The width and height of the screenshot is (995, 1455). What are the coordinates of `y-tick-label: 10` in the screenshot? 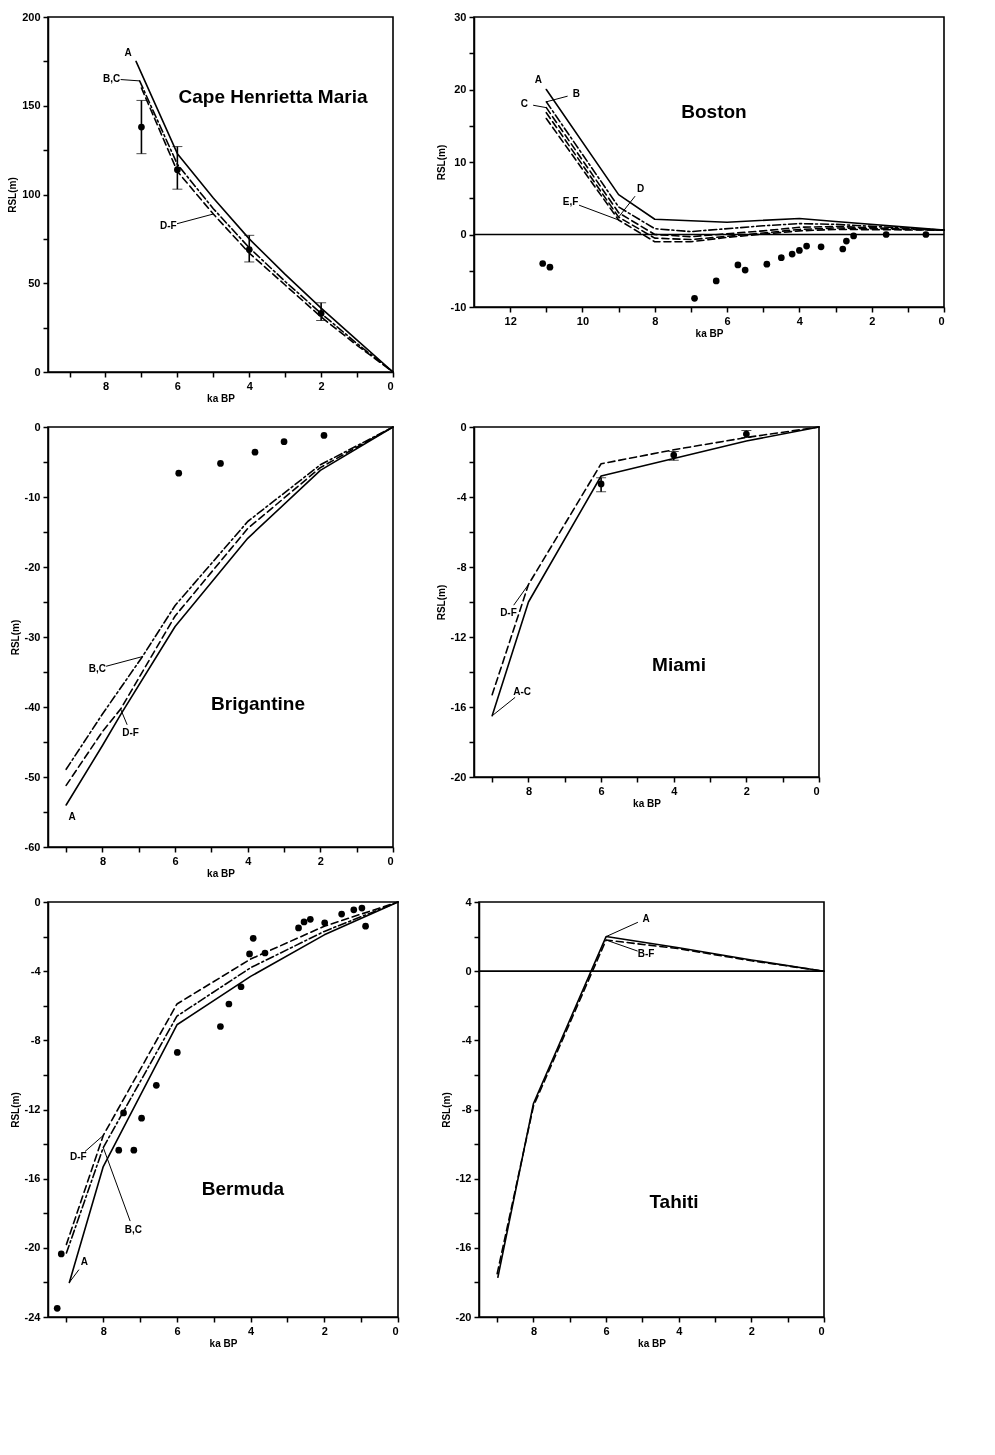 It's located at (460, 161).